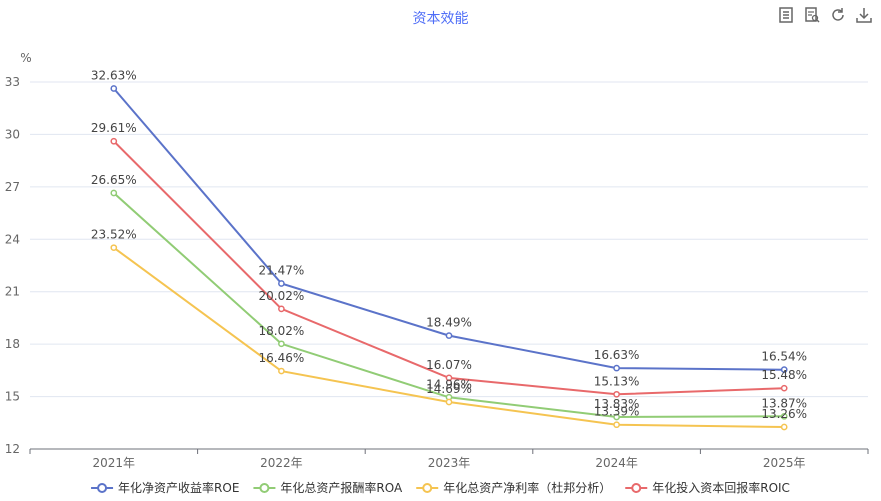 The width and height of the screenshot is (881, 501). Describe the element at coordinates (282, 271) in the screenshot. I see `data-label: 21.47%` at that location.